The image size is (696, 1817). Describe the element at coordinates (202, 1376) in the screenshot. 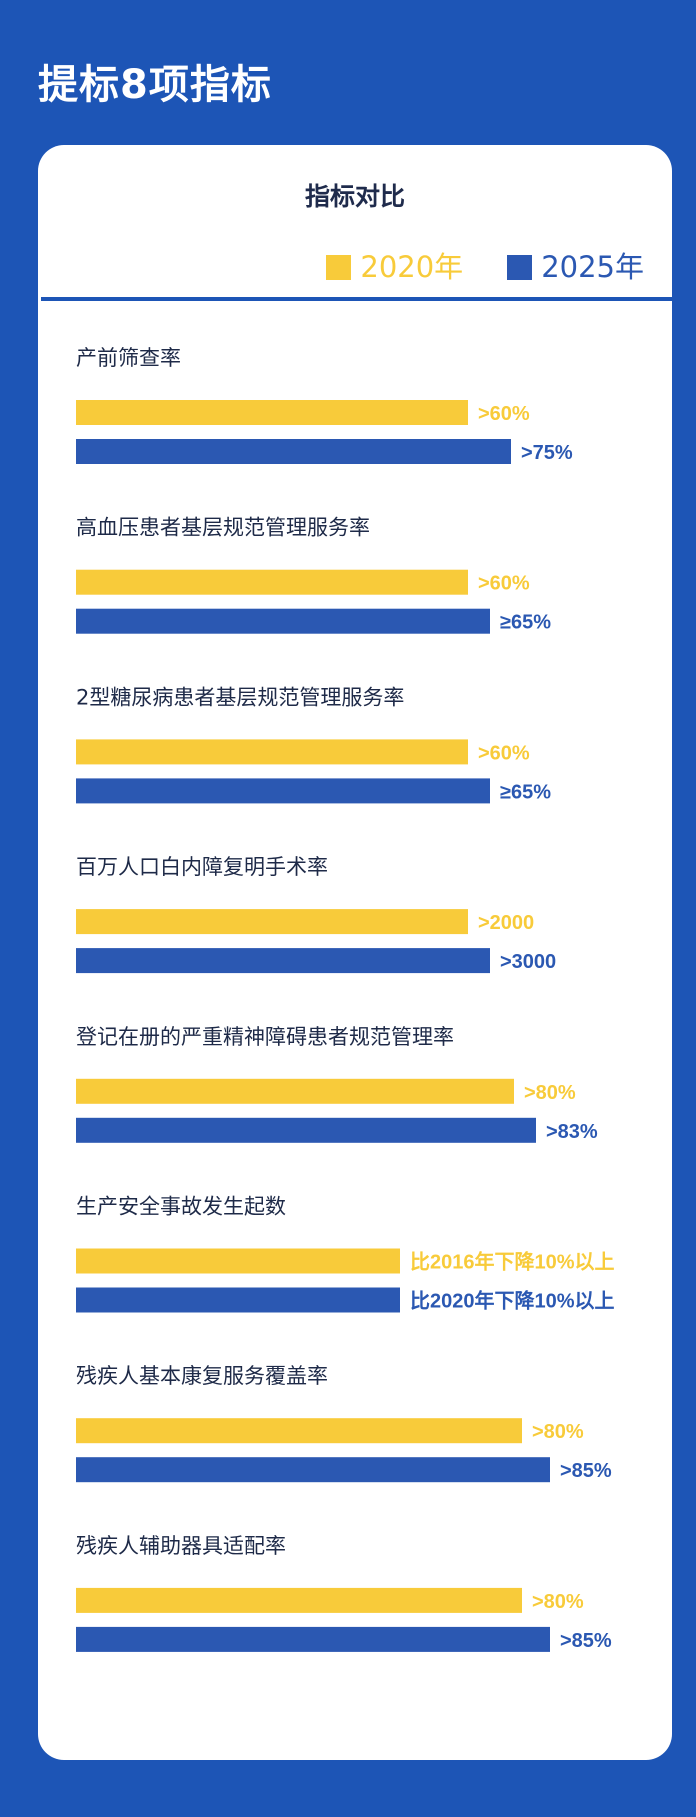

I see `category-label: 残疾人基本康复服务覆盖率` at that location.